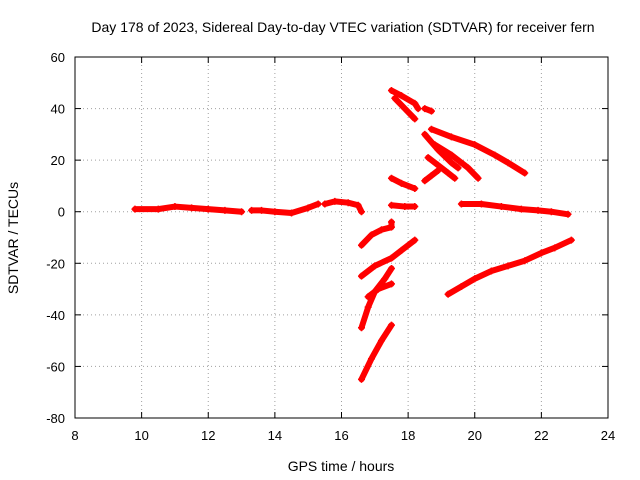 The image size is (640, 480). I want to click on y-tick-label: 40, so click(58, 109).